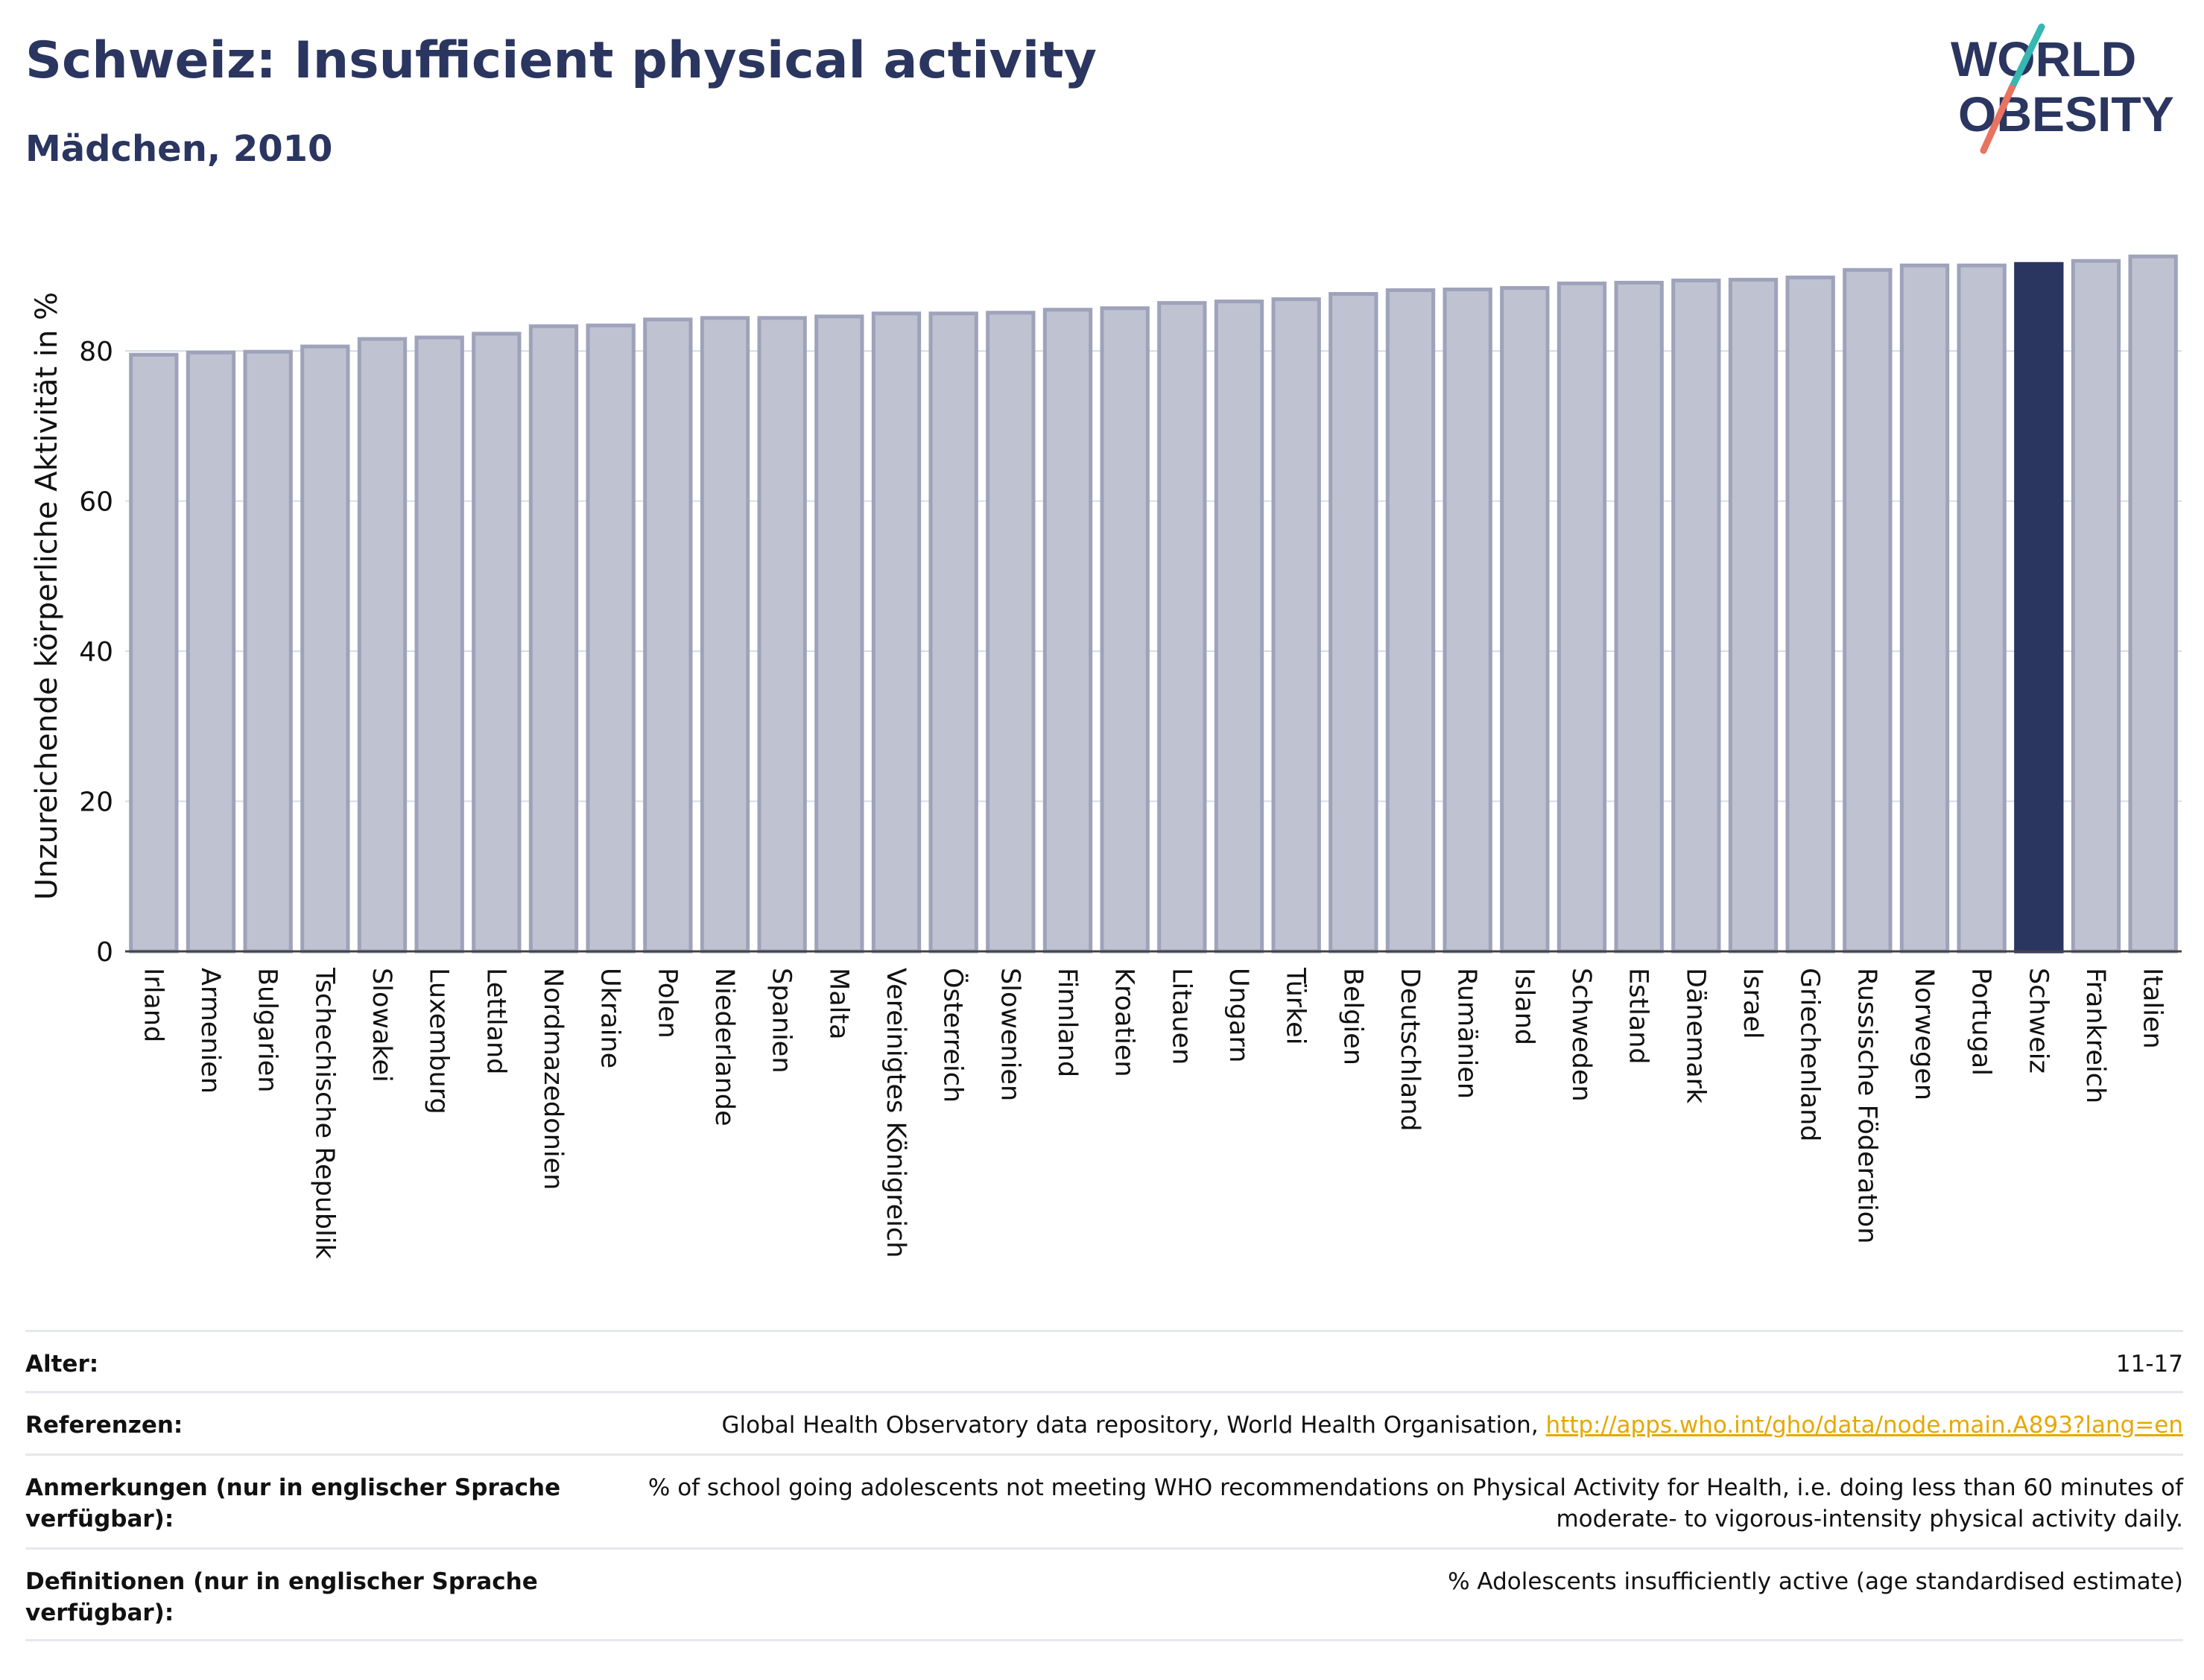  I want to click on meta-row-age: Alter: 11-17, so click(1104, 1360).